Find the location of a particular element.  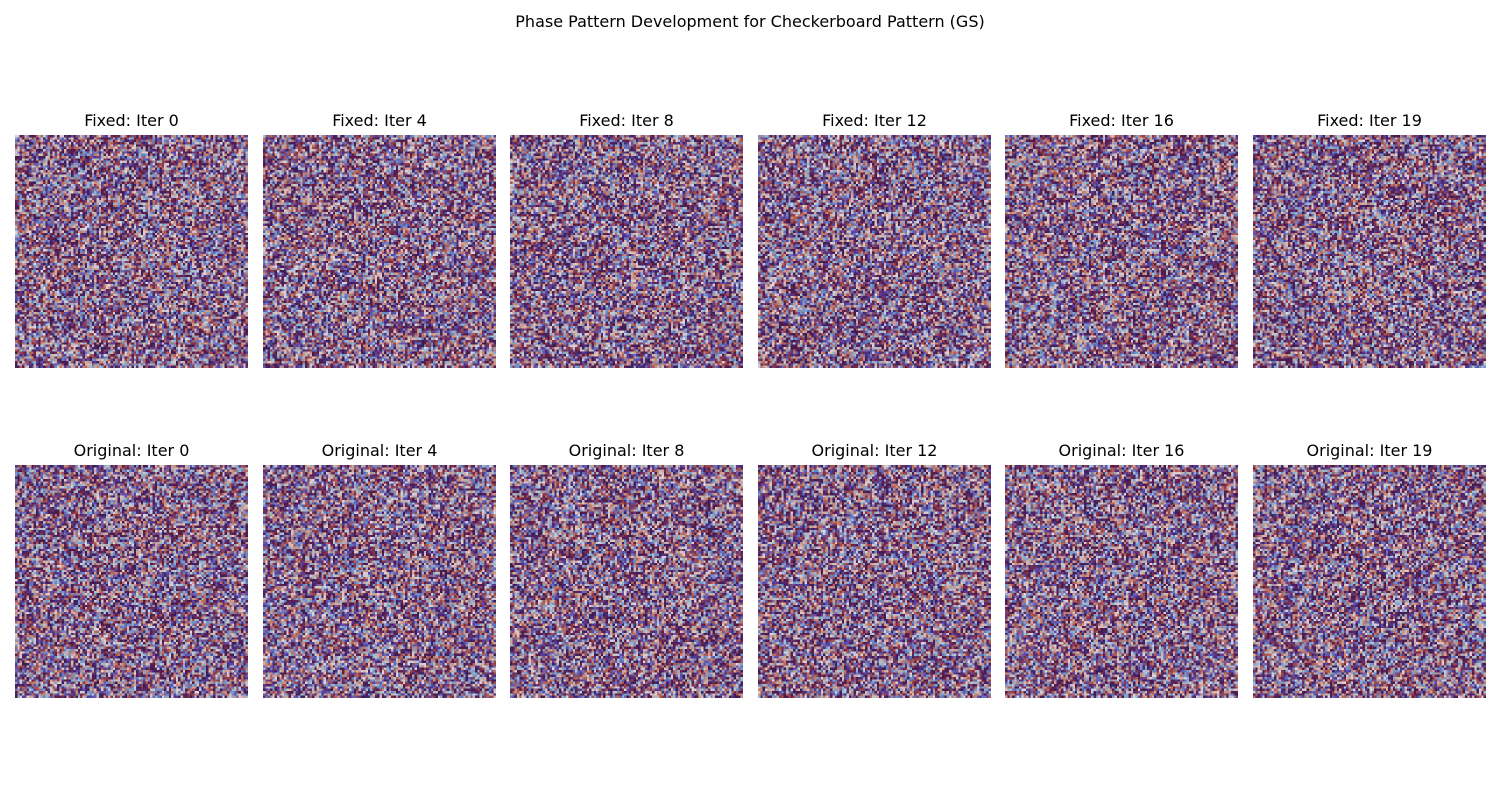

panel-title: Original: Iter 4 is located at coordinates (379, 450).